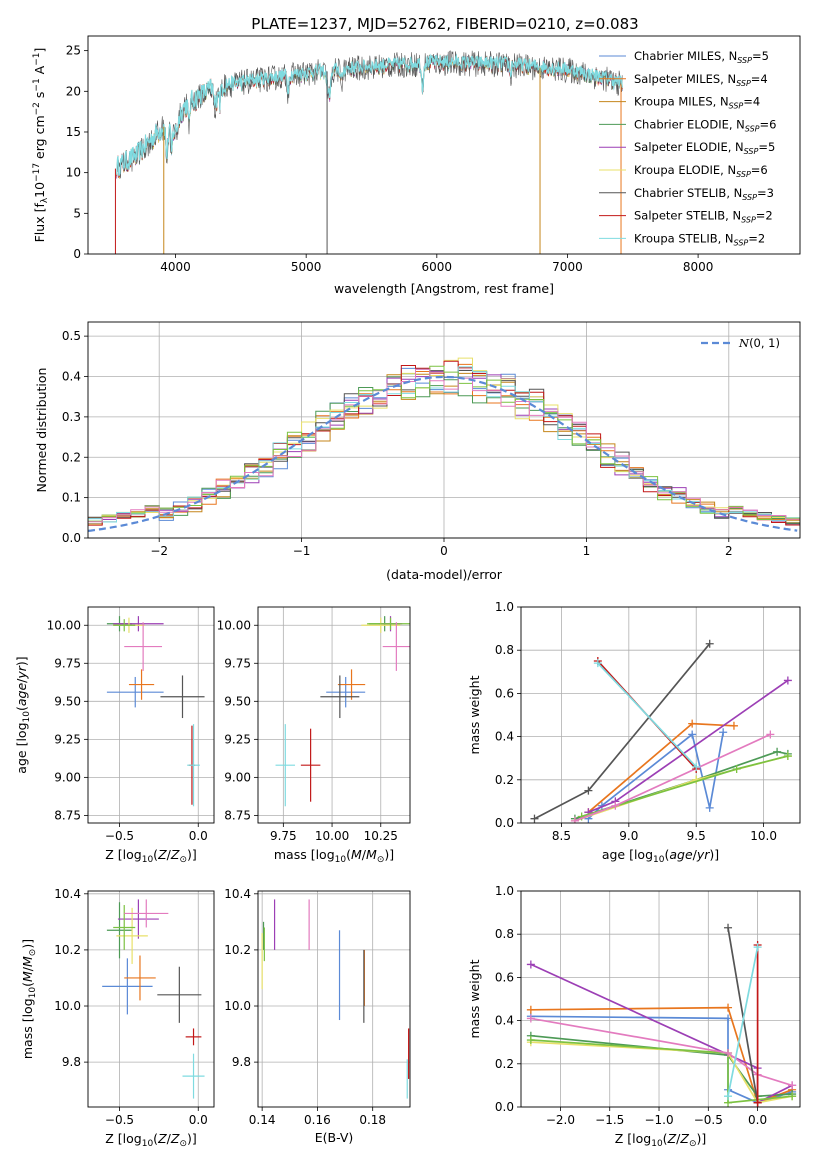 This screenshot has width=819, height=1170. I want to click on x-tick-label: −1.5, so click(609, 1120).